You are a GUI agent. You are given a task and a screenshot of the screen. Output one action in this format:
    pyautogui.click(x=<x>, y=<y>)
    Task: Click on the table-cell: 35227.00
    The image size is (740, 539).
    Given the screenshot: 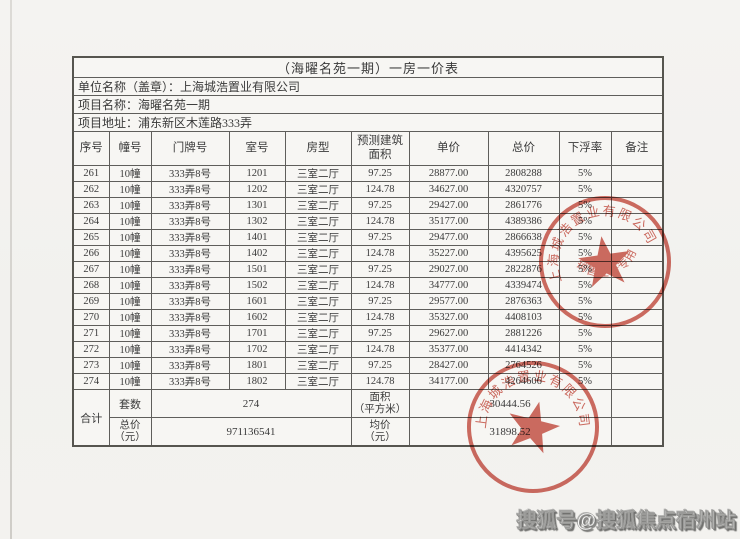 What is the action you would take?
    pyautogui.click(x=448, y=253)
    